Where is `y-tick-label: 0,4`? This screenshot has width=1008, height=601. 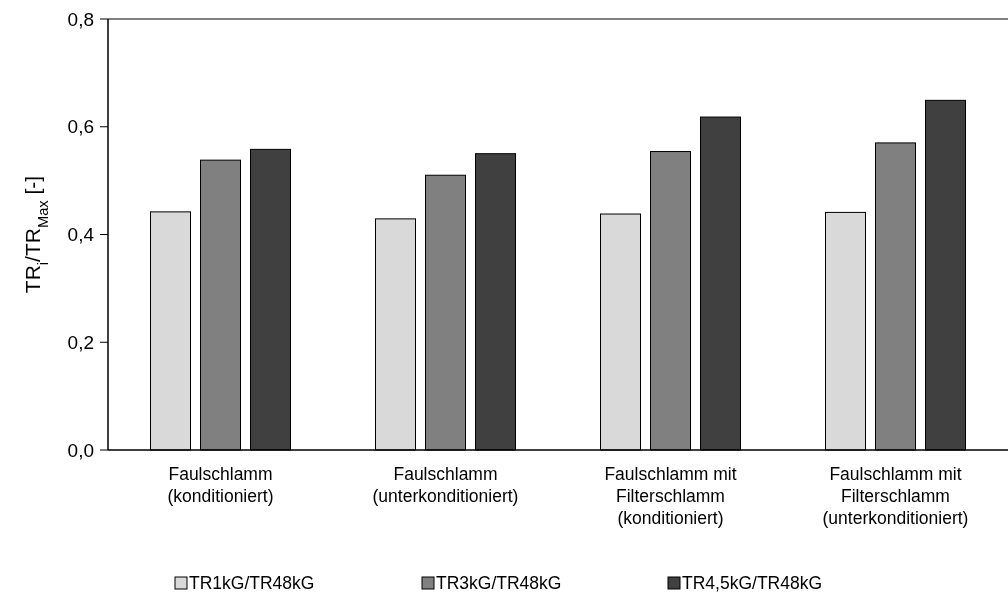
y-tick-label: 0,4 is located at coordinates (81, 235).